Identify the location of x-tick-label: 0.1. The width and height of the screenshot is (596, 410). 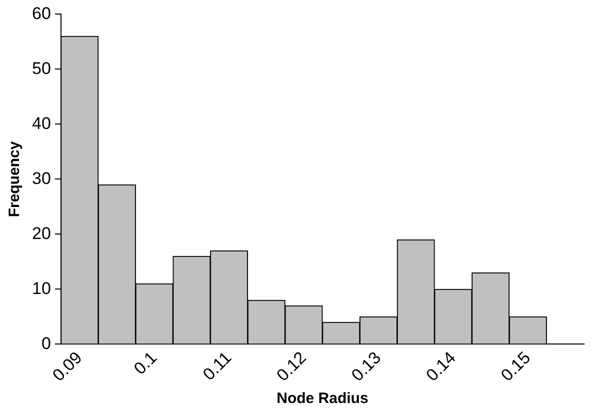
(145, 363).